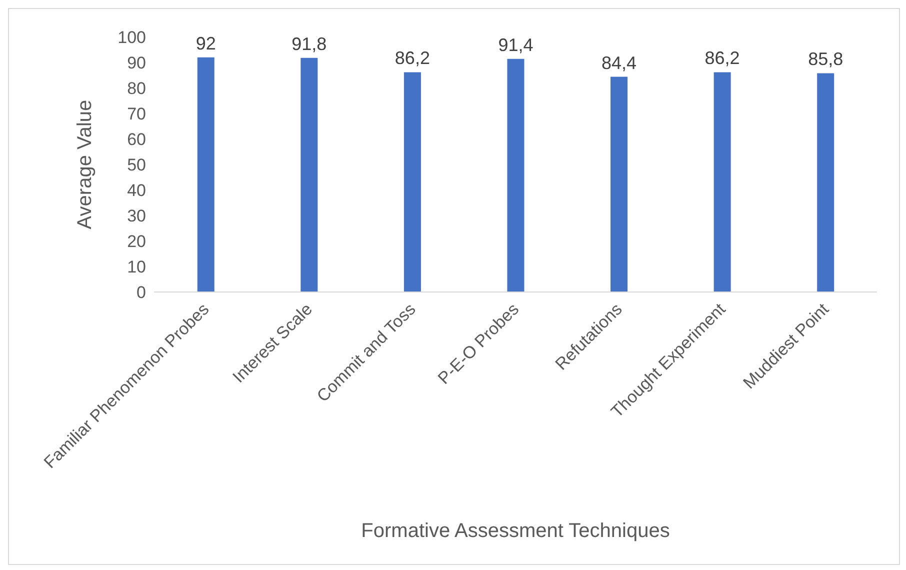 The height and width of the screenshot is (570, 906). Describe the element at coordinates (136, 190) in the screenshot. I see `y-tick-label: 40` at that location.